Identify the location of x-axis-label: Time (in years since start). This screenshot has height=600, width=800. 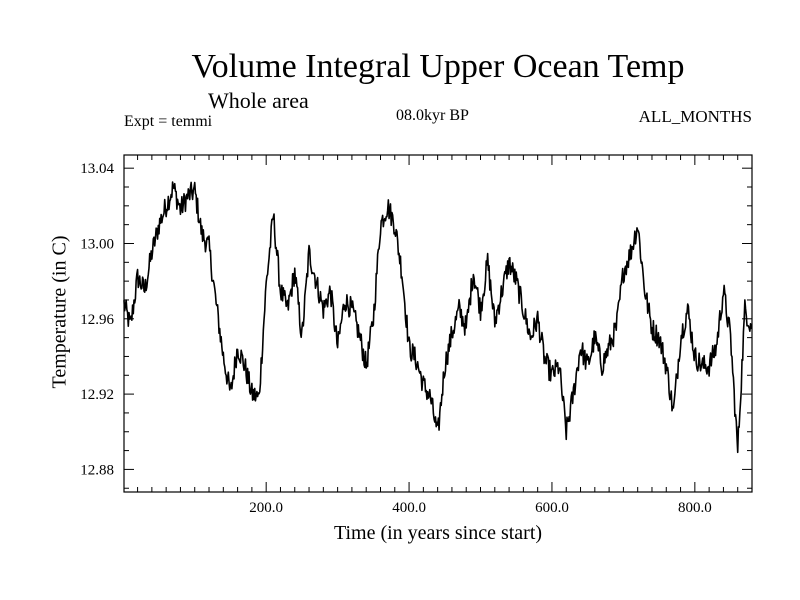
(438, 533).